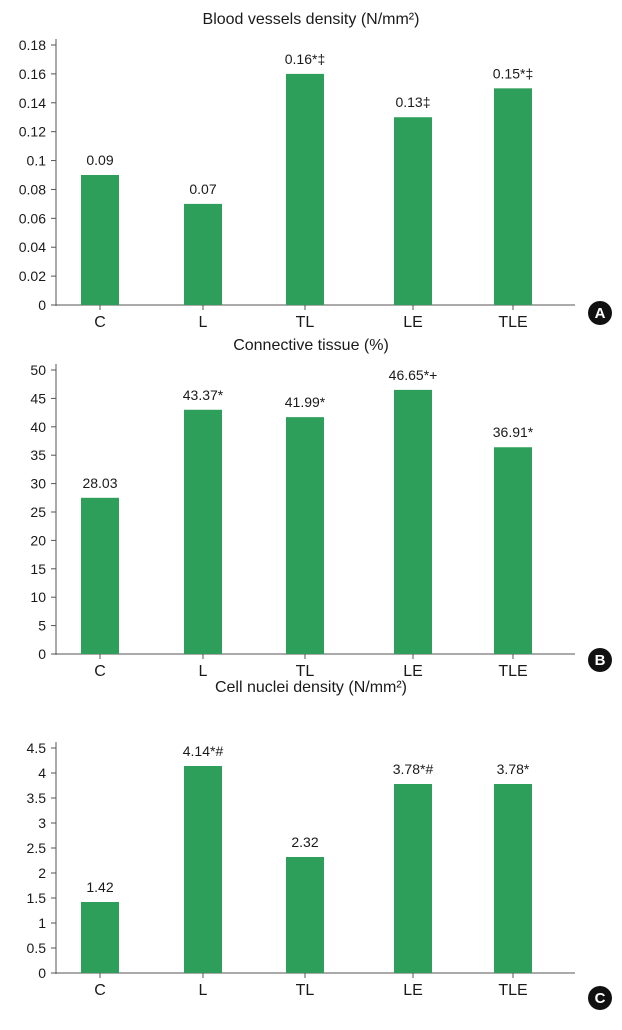 The image size is (622, 1030). What do you see at coordinates (32, 189) in the screenshot?
I see `y-tick-label: 0.08` at bounding box center [32, 189].